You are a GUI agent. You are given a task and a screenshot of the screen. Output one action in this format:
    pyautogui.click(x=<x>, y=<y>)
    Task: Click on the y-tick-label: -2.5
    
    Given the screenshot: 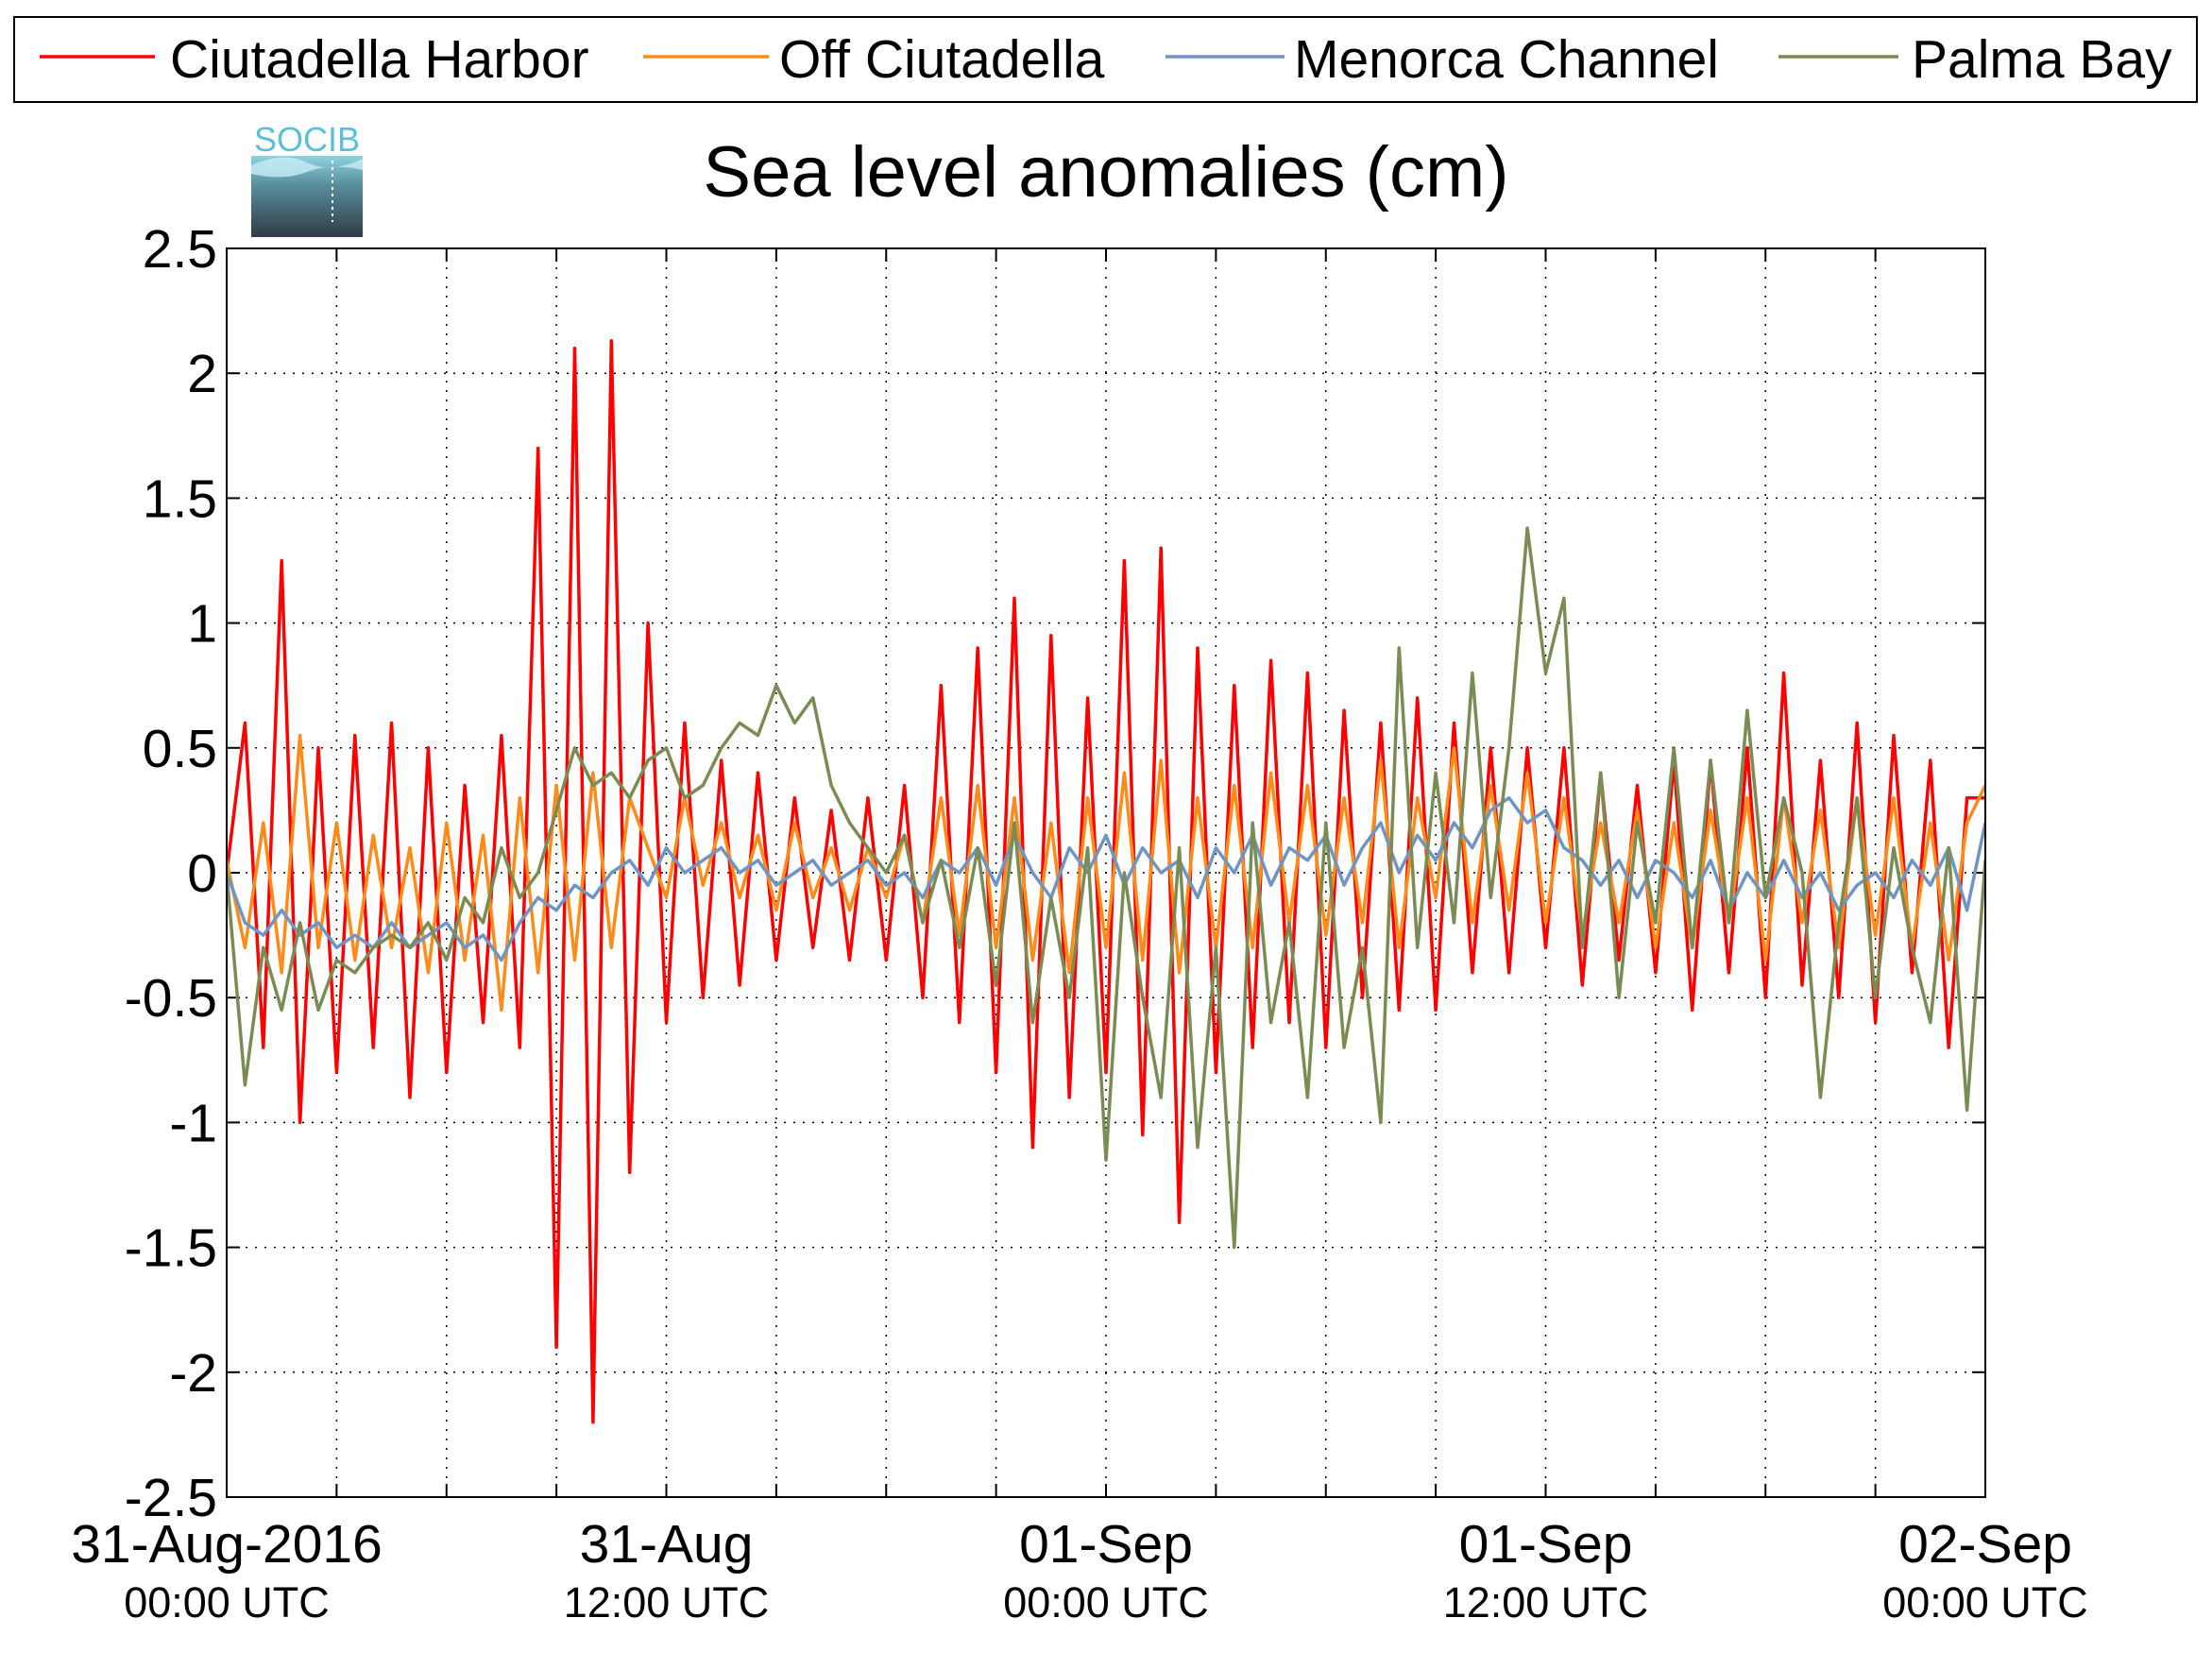 What is the action you would take?
    pyautogui.click(x=171, y=1498)
    